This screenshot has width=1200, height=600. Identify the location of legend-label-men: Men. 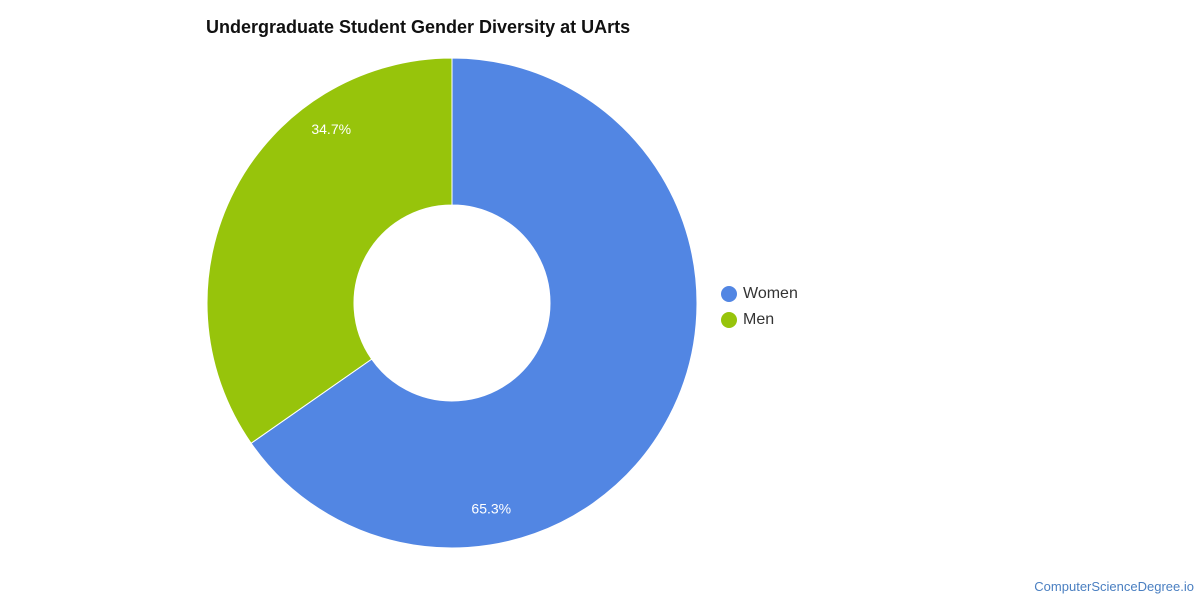
(759, 319).